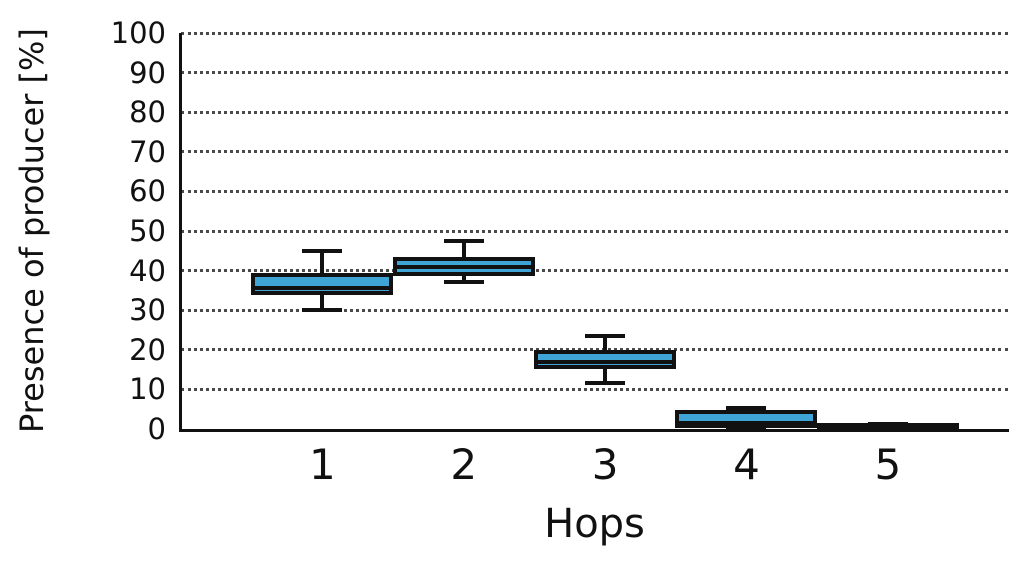  I want to click on y-tick-label-40: 40, so click(147, 270).